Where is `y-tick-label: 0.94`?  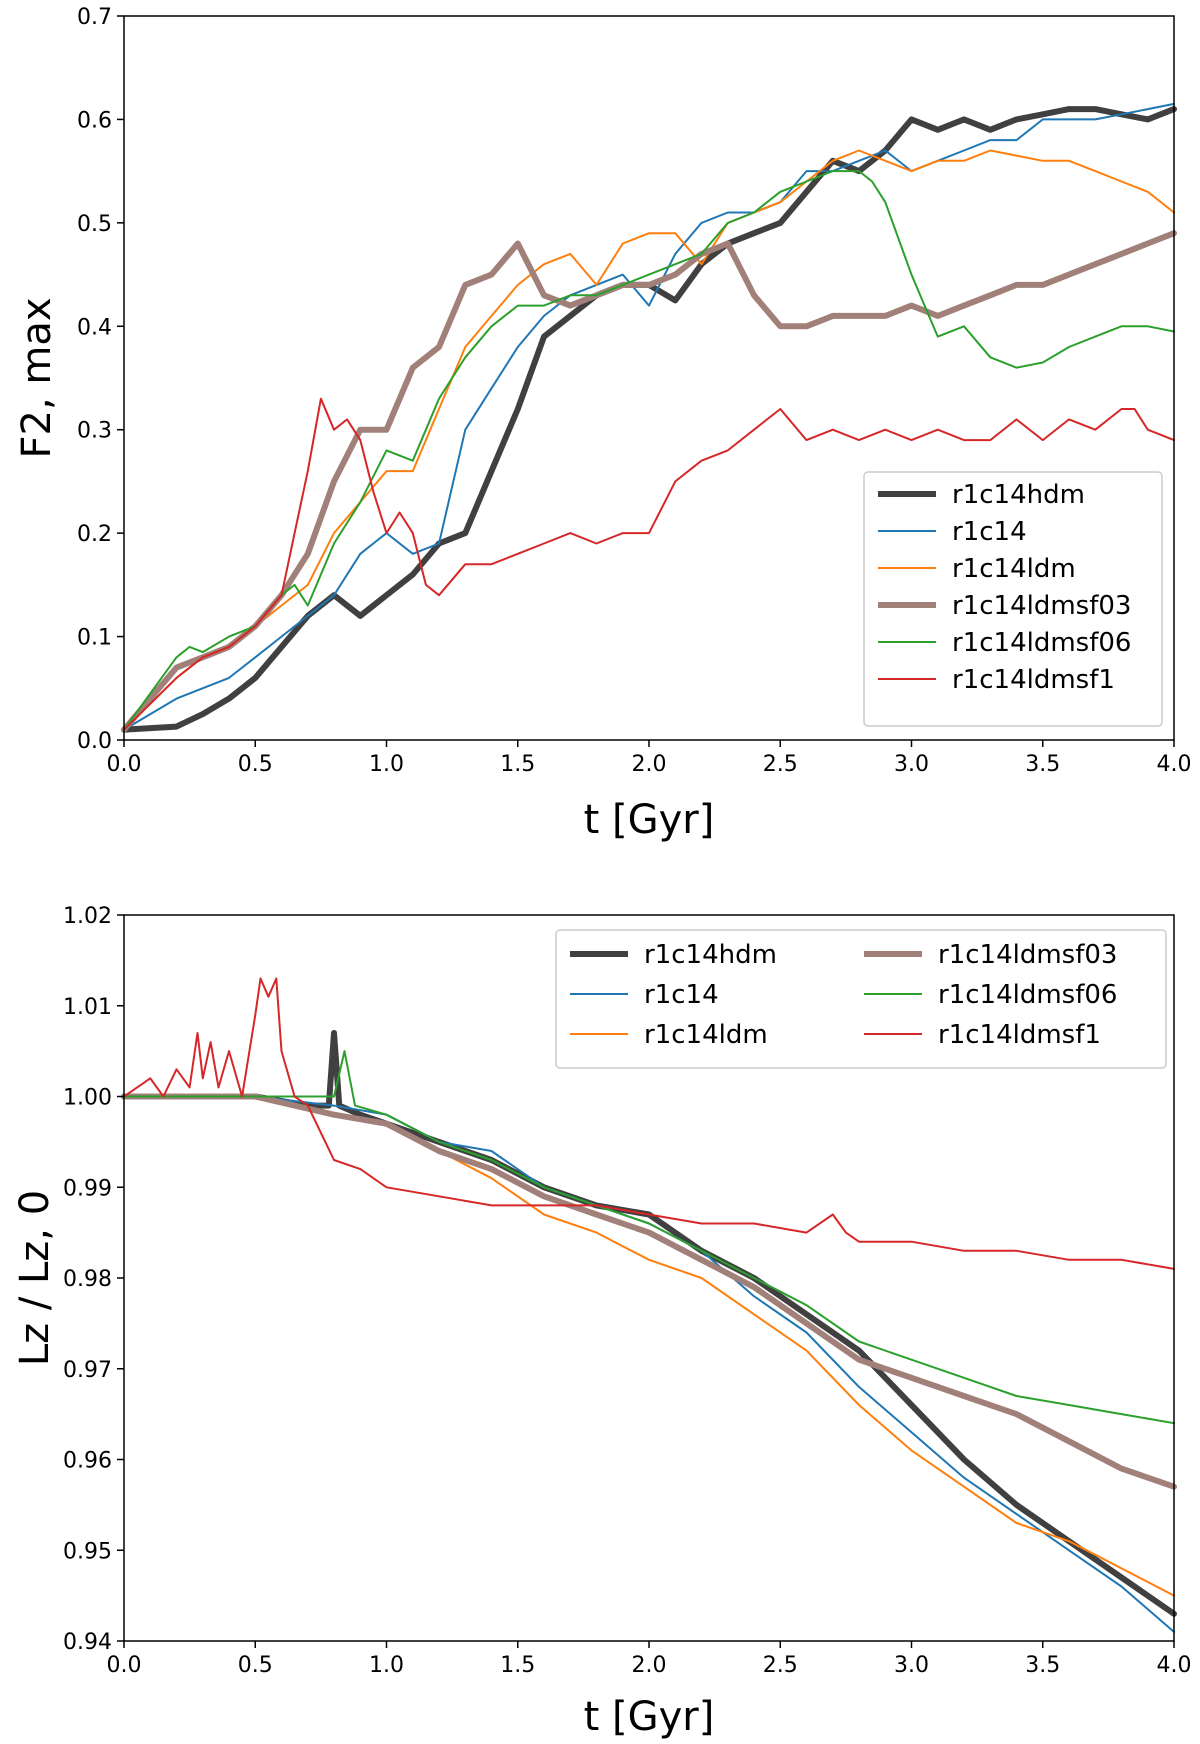
y-tick-label: 0.94 is located at coordinates (87, 1642).